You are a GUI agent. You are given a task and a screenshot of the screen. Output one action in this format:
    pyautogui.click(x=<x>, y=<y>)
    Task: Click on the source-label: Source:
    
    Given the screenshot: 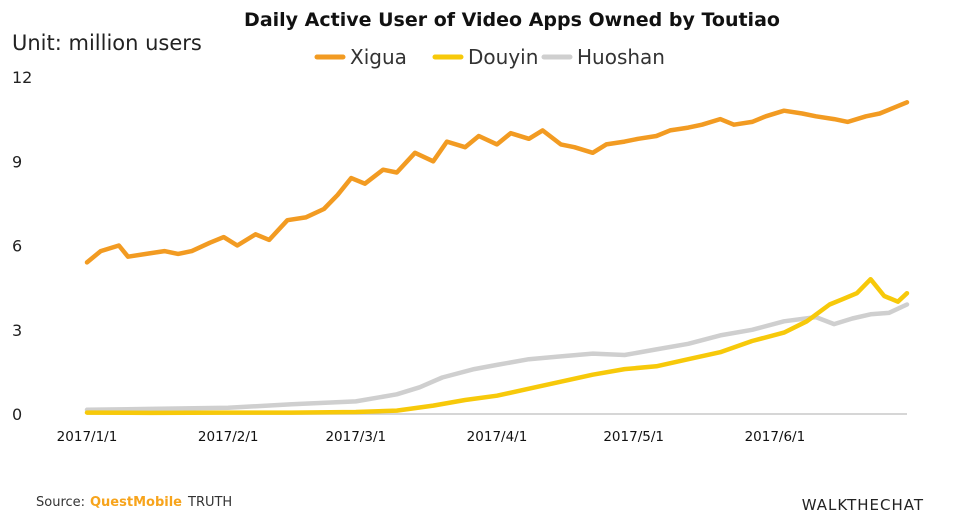 What is the action you would take?
    pyautogui.click(x=61, y=502)
    